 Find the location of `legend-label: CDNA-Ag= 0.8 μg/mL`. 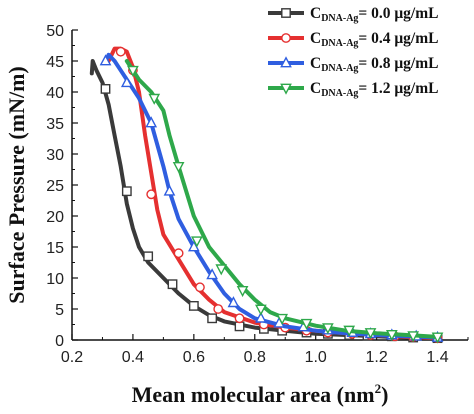

legend-label: CDNA-Ag= 0.8 μg/mL is located at coordinates (374, 64).